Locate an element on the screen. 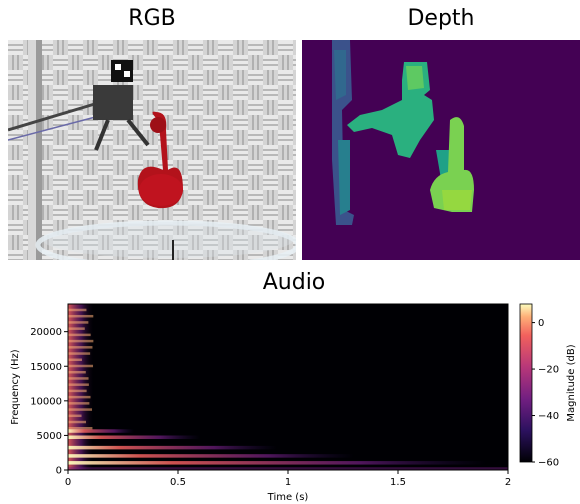 This screenshot has width=580, height=504. x-axis: 0 0.5 1 1.5 2 is located at coordinates (288, 479).